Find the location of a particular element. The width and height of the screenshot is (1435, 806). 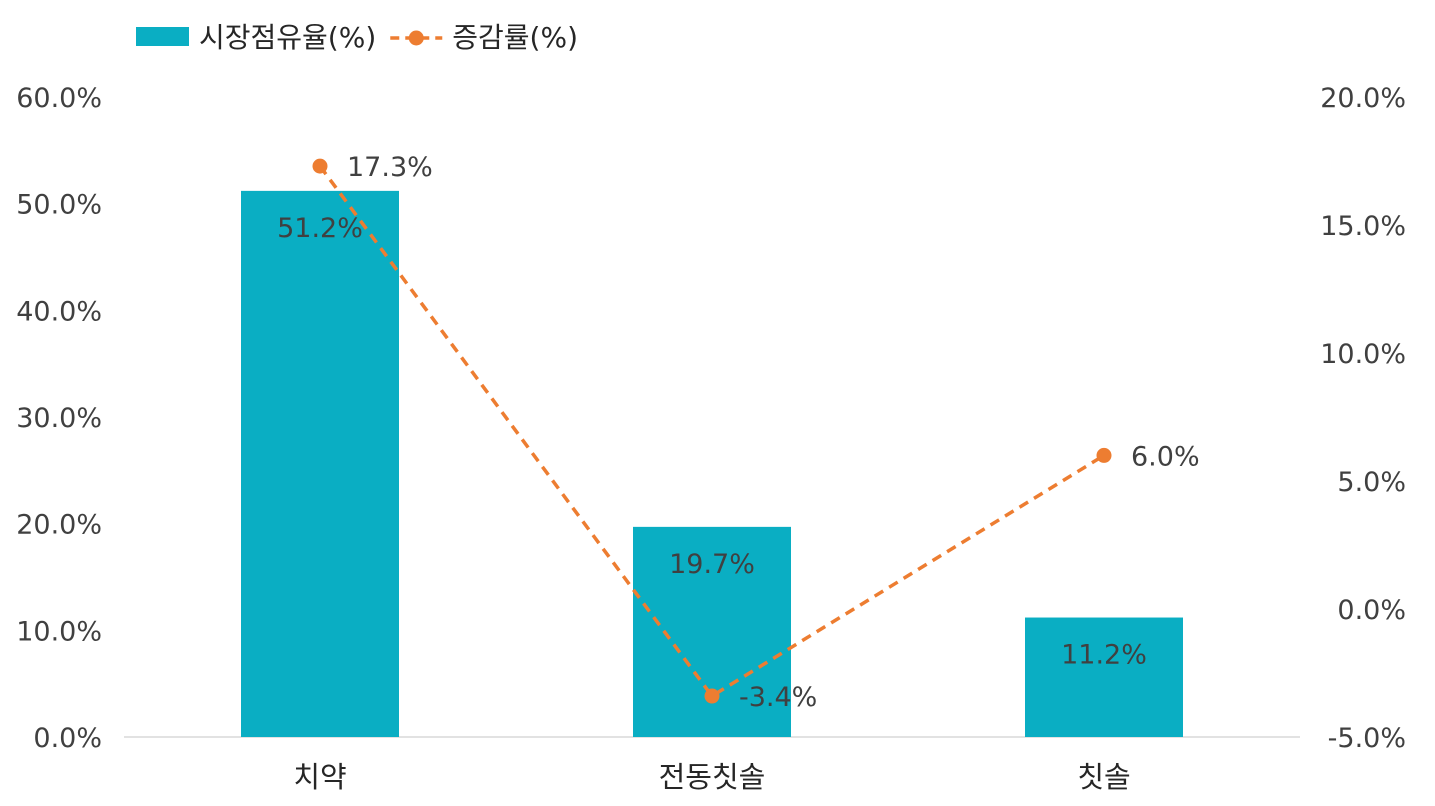

left-axis-tick-label: 20.0% is located at coordinates (59, 525).